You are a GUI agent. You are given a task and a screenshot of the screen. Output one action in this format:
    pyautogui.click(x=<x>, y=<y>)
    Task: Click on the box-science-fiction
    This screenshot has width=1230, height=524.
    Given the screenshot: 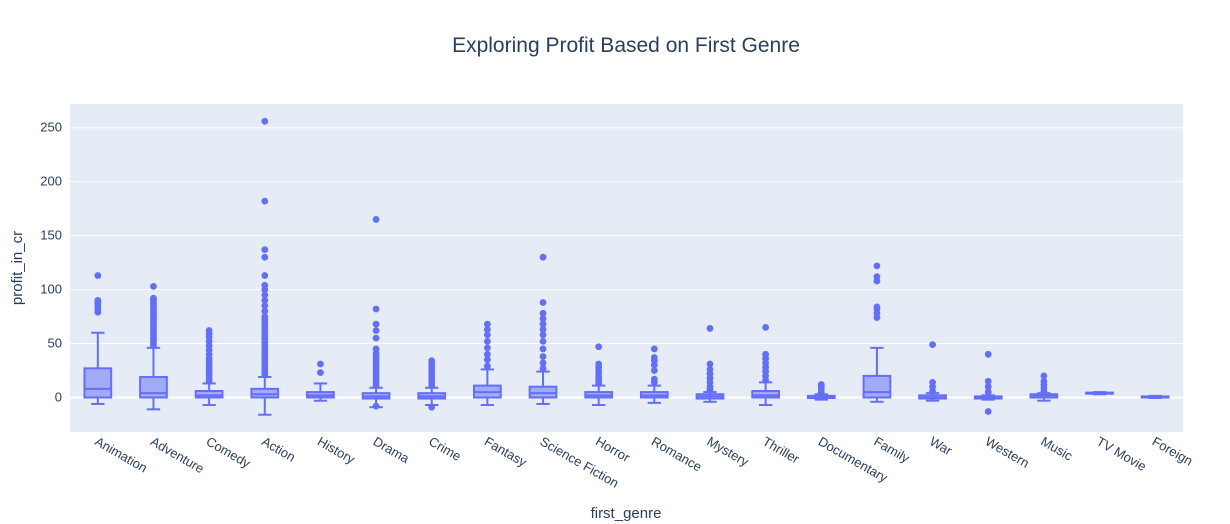 What is the action you would take?
    pyautogui.click(x=543, y=329)
    